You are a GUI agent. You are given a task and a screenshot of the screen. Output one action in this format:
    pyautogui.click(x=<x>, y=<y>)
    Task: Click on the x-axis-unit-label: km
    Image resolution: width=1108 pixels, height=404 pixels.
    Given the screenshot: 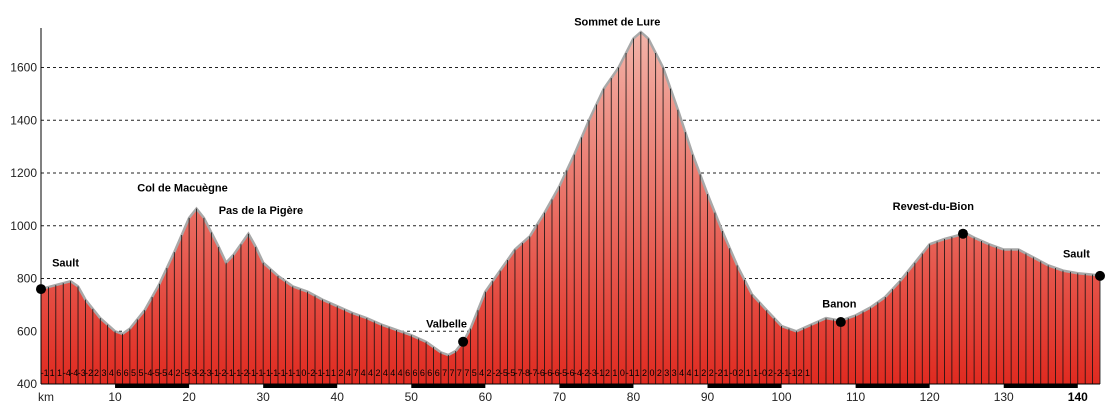 What is the action you would take?
    pyautogui.click(x=46, y=397)
    